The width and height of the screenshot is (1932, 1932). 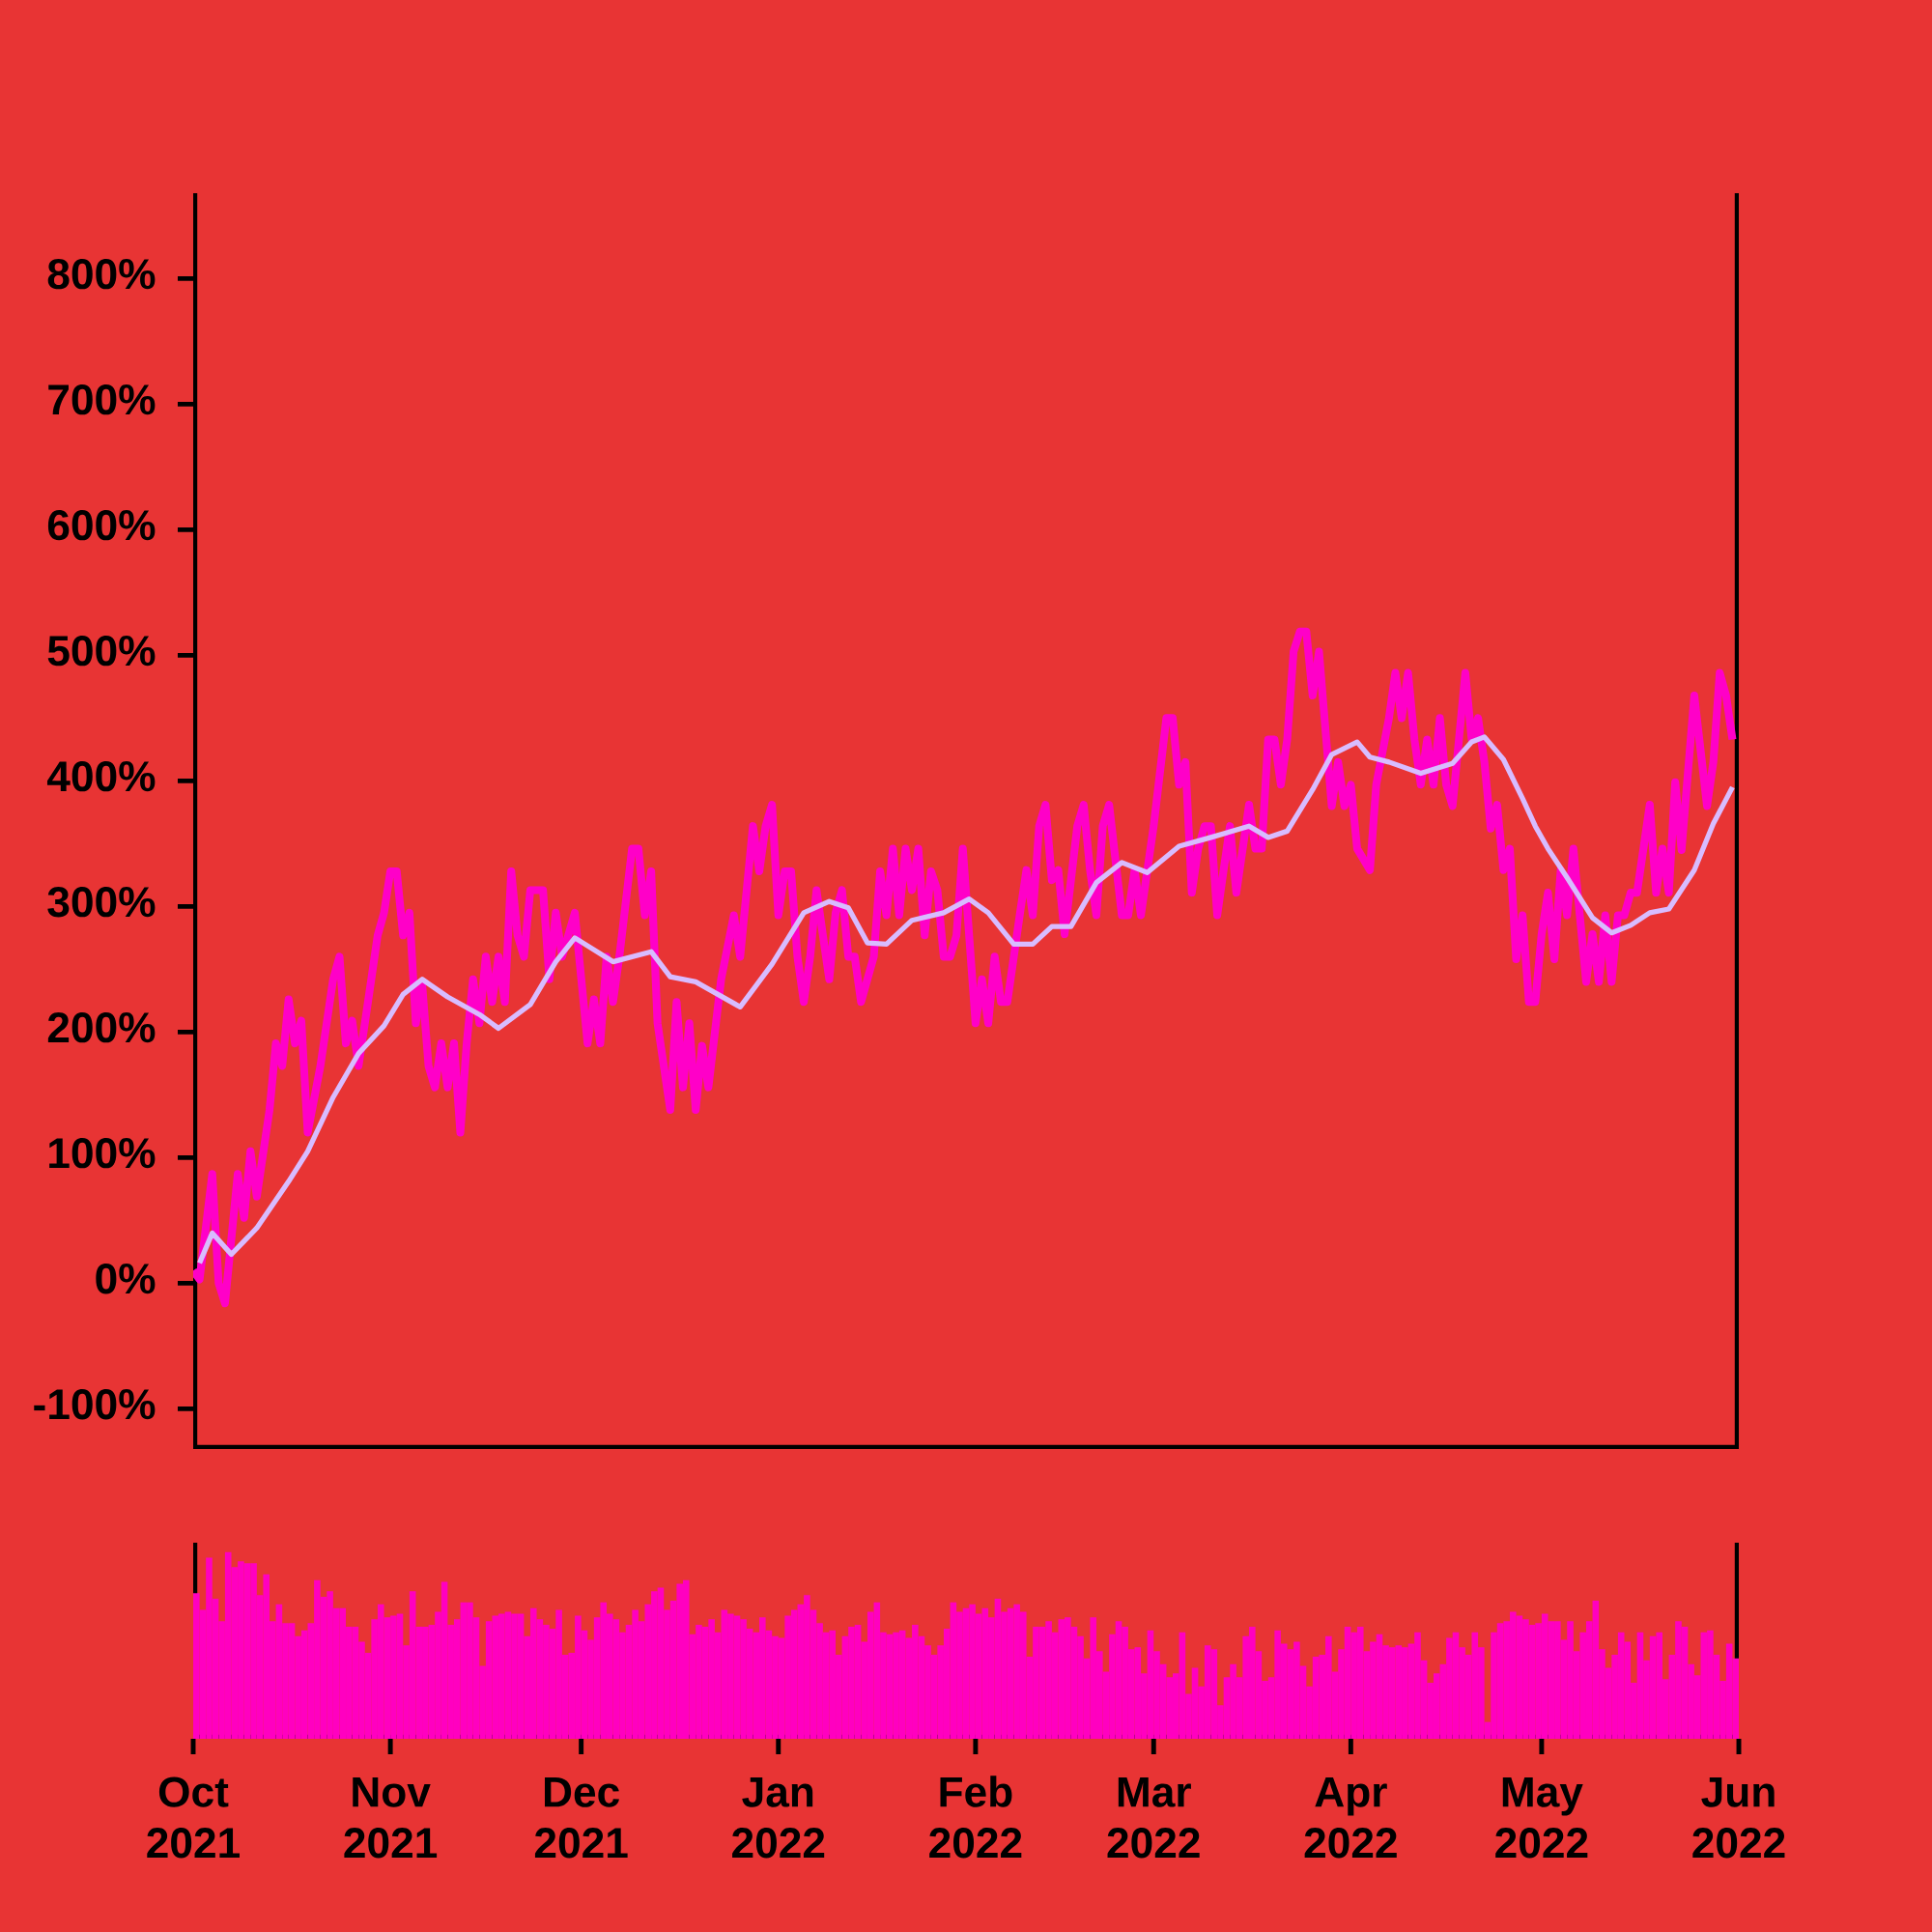 What do you see at coordinates (101, 651) in the screenshot?
I see `y-tick-label: 500%` at bounding box center [101, 651].